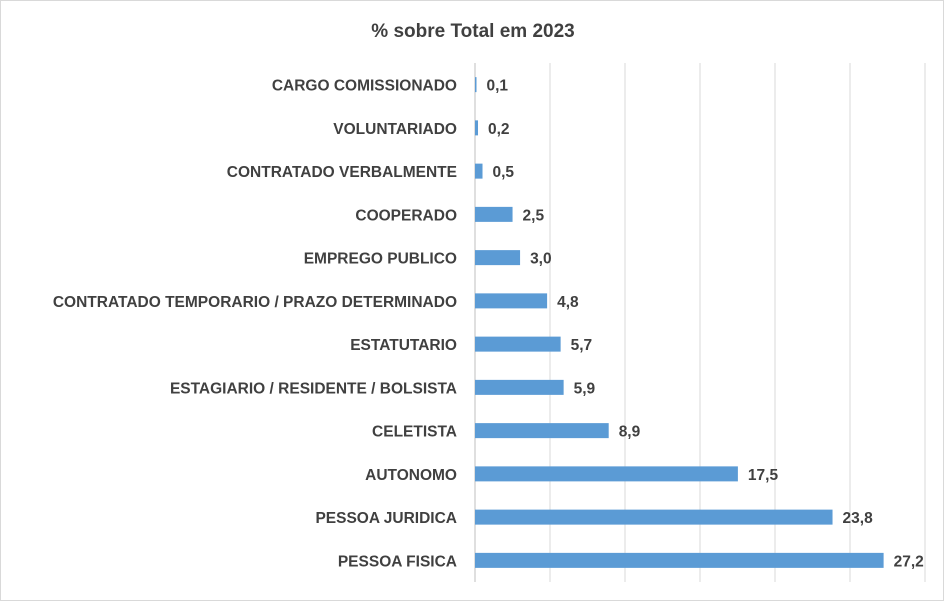 This screenshot has height=602, width=944. What do you see at coordinates (406, 215) in the screenshot?
I see `category-label: COOPERADO` at bounding box center [406, 215].